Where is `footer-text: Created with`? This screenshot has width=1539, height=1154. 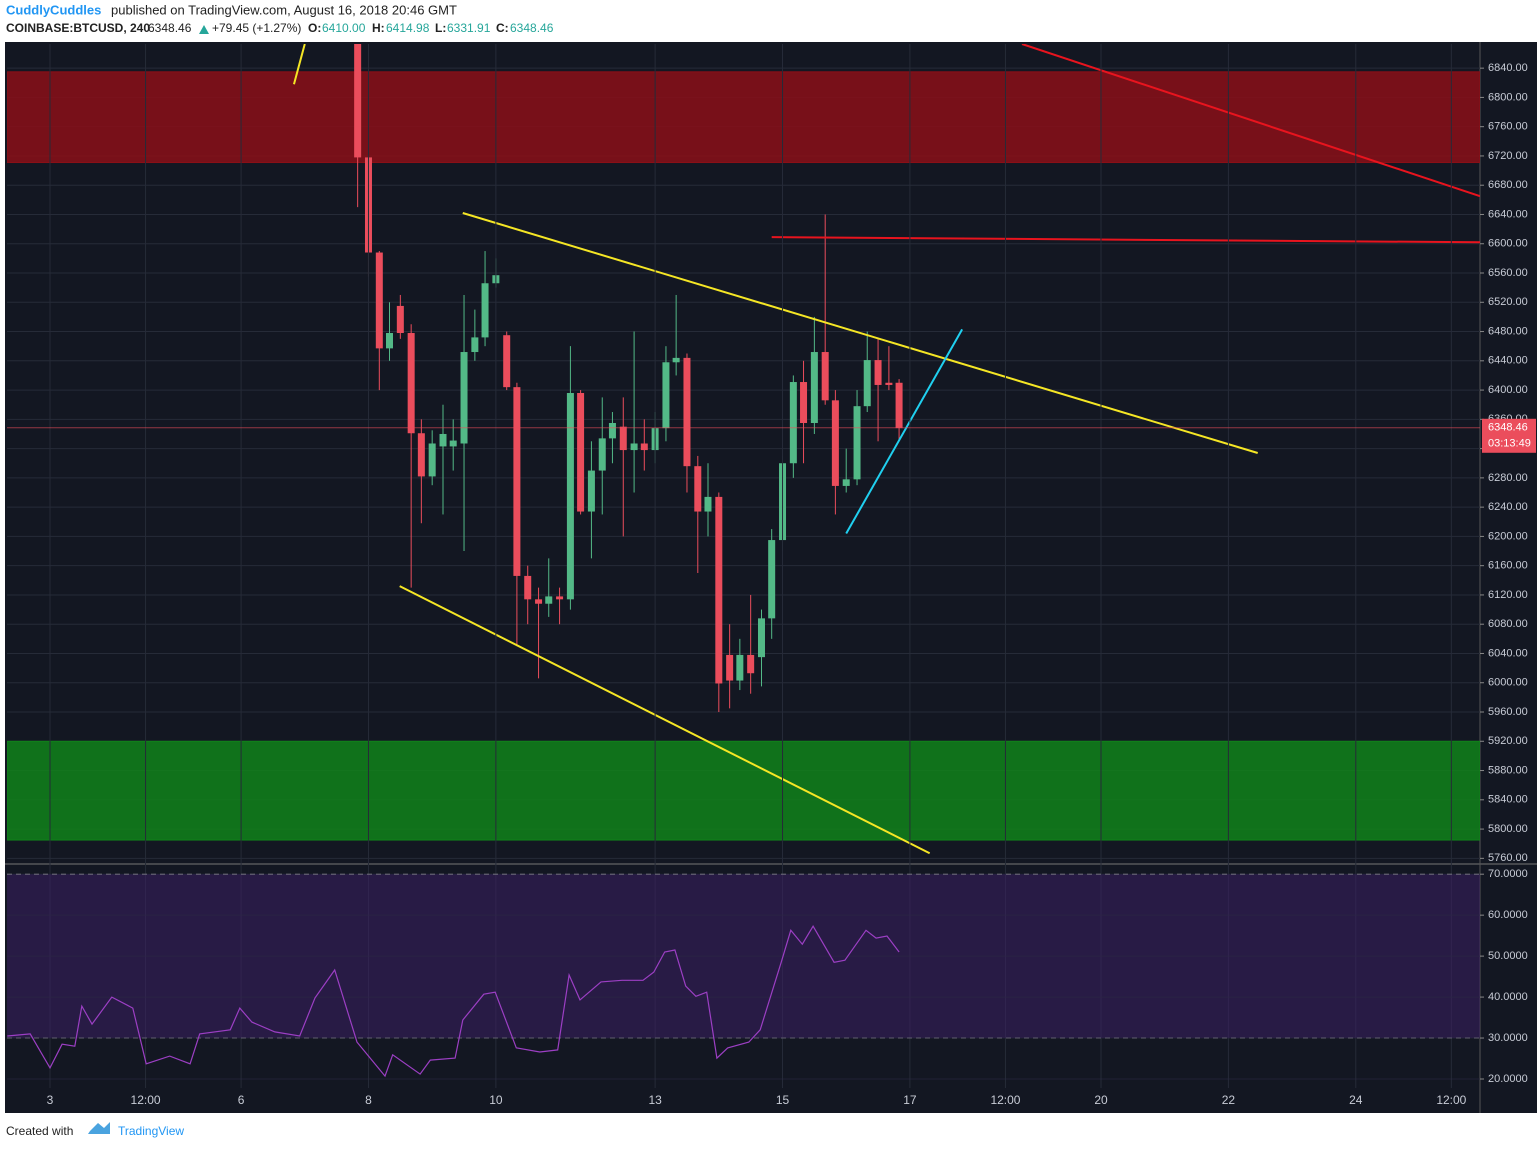 footer-text: Created with is located at coordinates (39, 1131).